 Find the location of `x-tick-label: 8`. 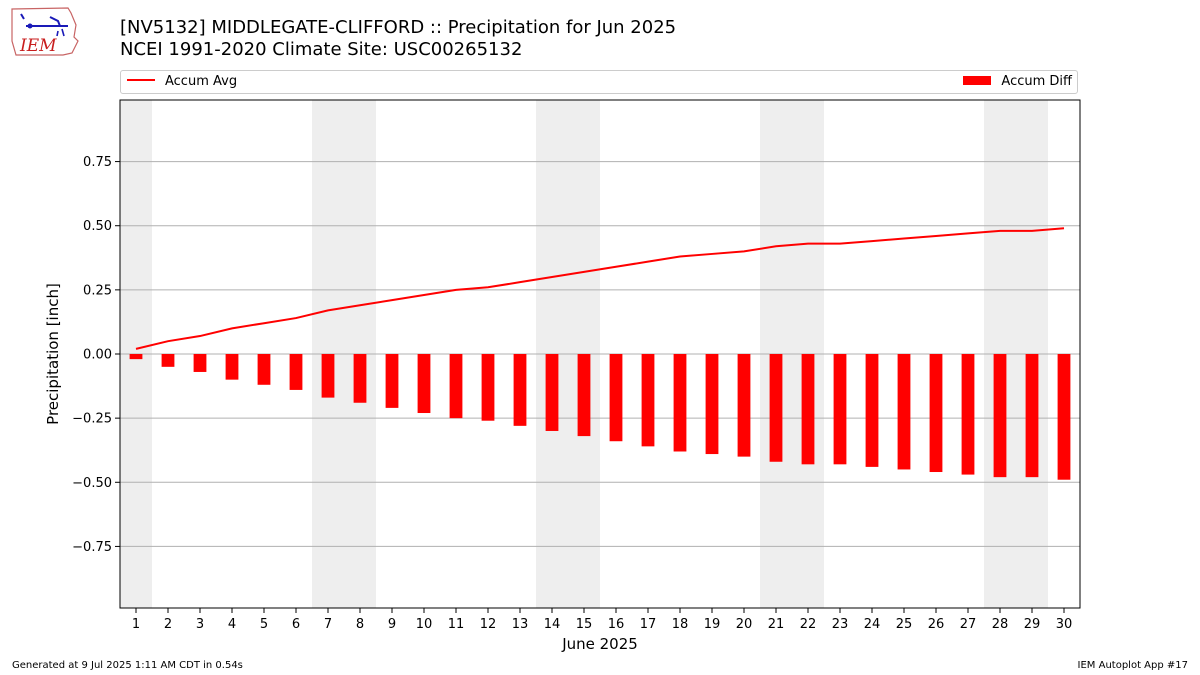

x-tick-label: 8 is located at coordinates (360, 624).